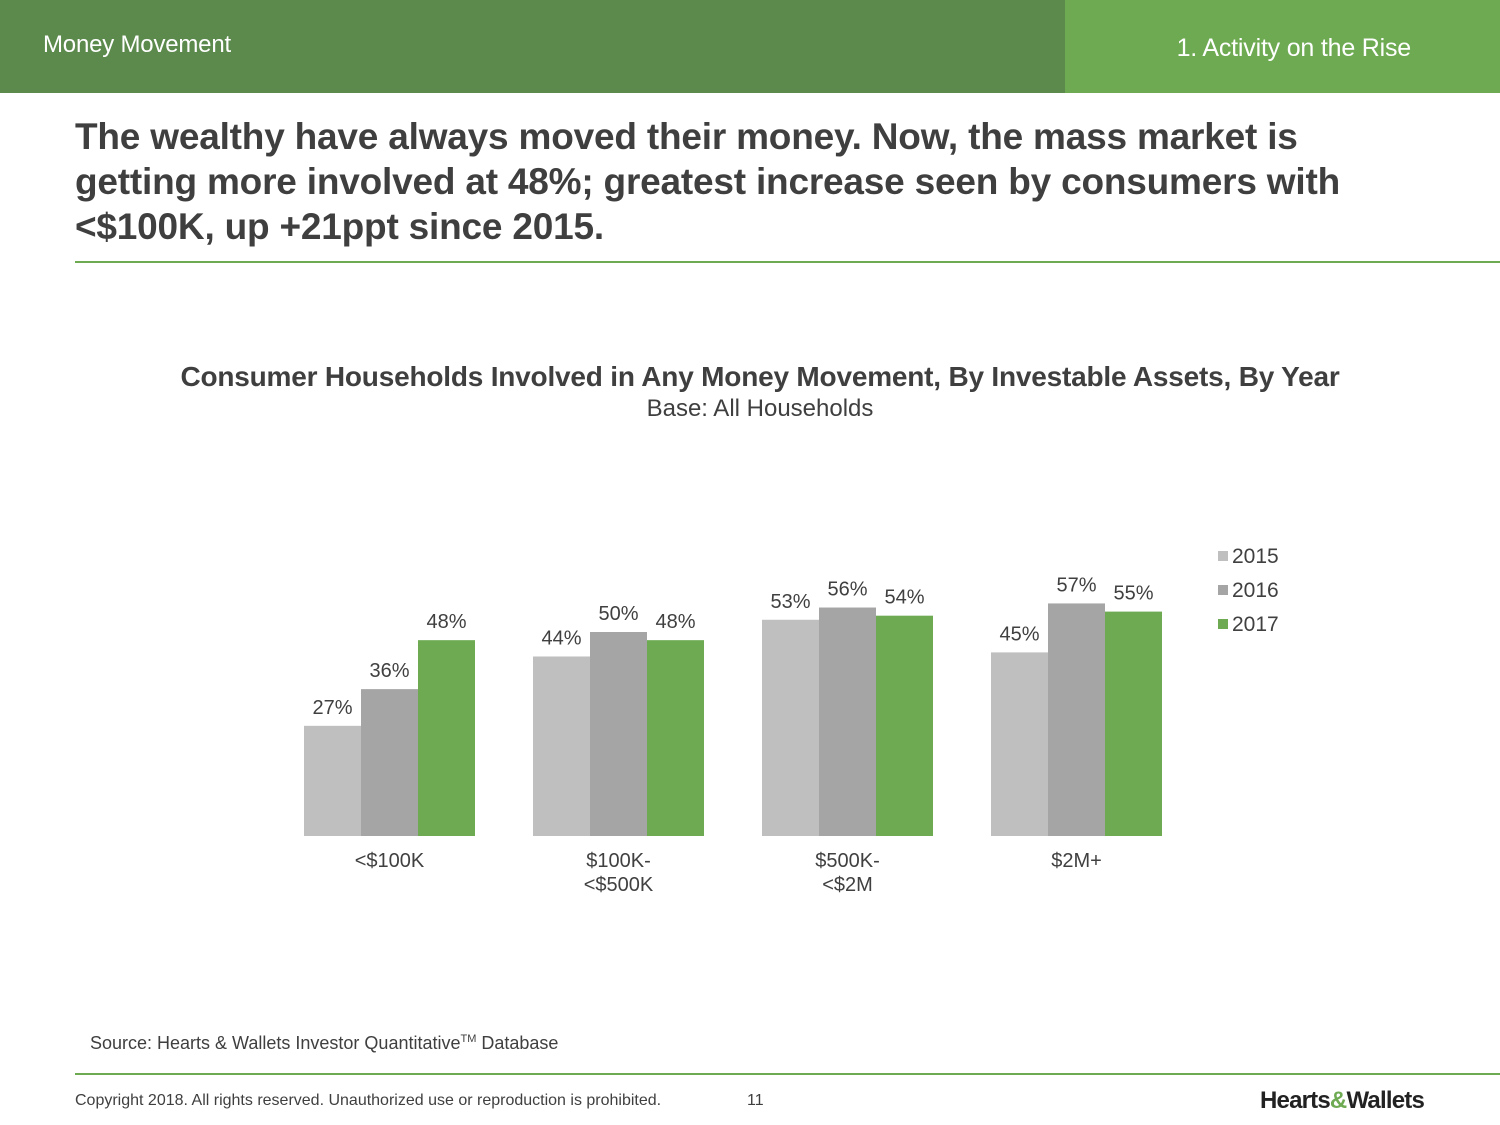 Image resolution: width=1500 pixels, height=1125 pixels. Describe the element at coordinates (1076, 585) in the screenshot. I see `data-label: 57%` at that location.